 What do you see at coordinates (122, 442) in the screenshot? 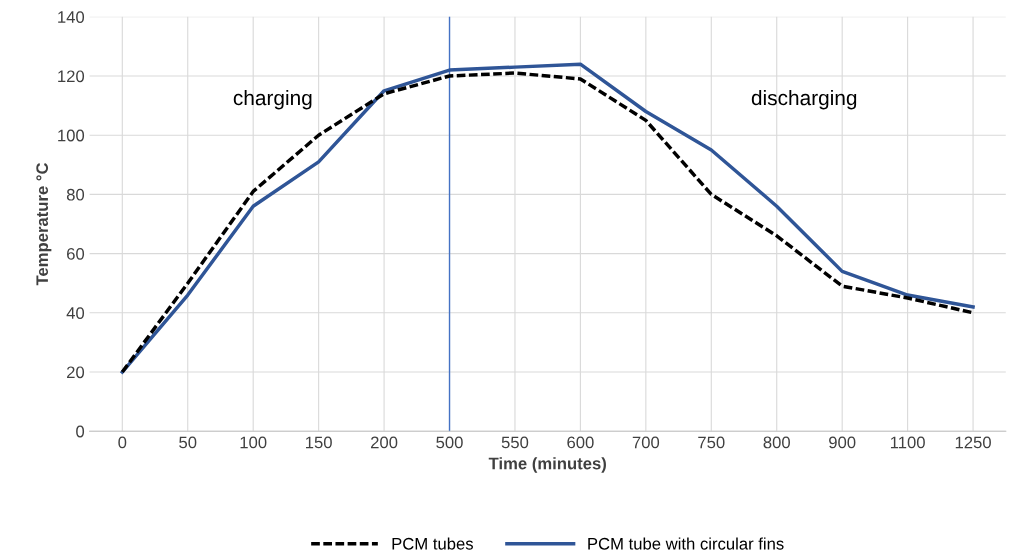
I see `x-tick-label: 0` at bounding box center [122, 442].